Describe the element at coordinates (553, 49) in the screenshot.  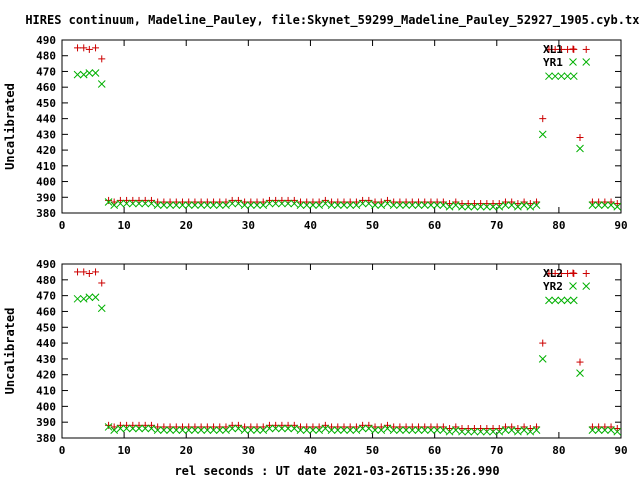
I see `legend-label: XL1` at that location.